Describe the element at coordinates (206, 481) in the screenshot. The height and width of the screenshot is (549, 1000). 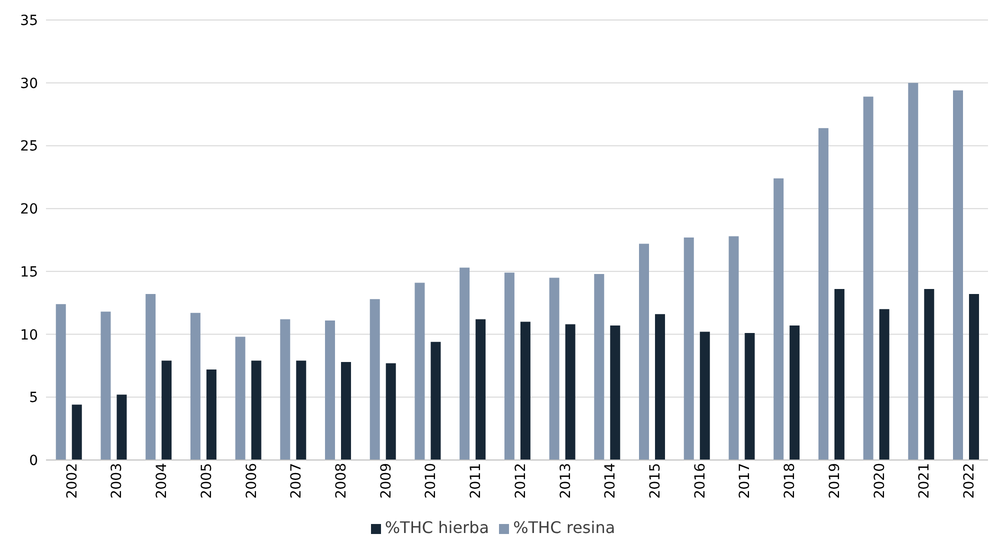
I see `x-tick-label: 2005` at that location.